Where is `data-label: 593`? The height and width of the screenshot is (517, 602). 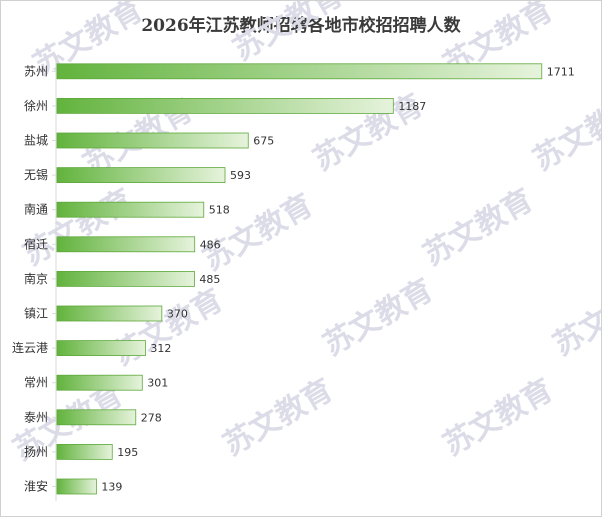
data-label: 593 is located at coordinates (240, 175).